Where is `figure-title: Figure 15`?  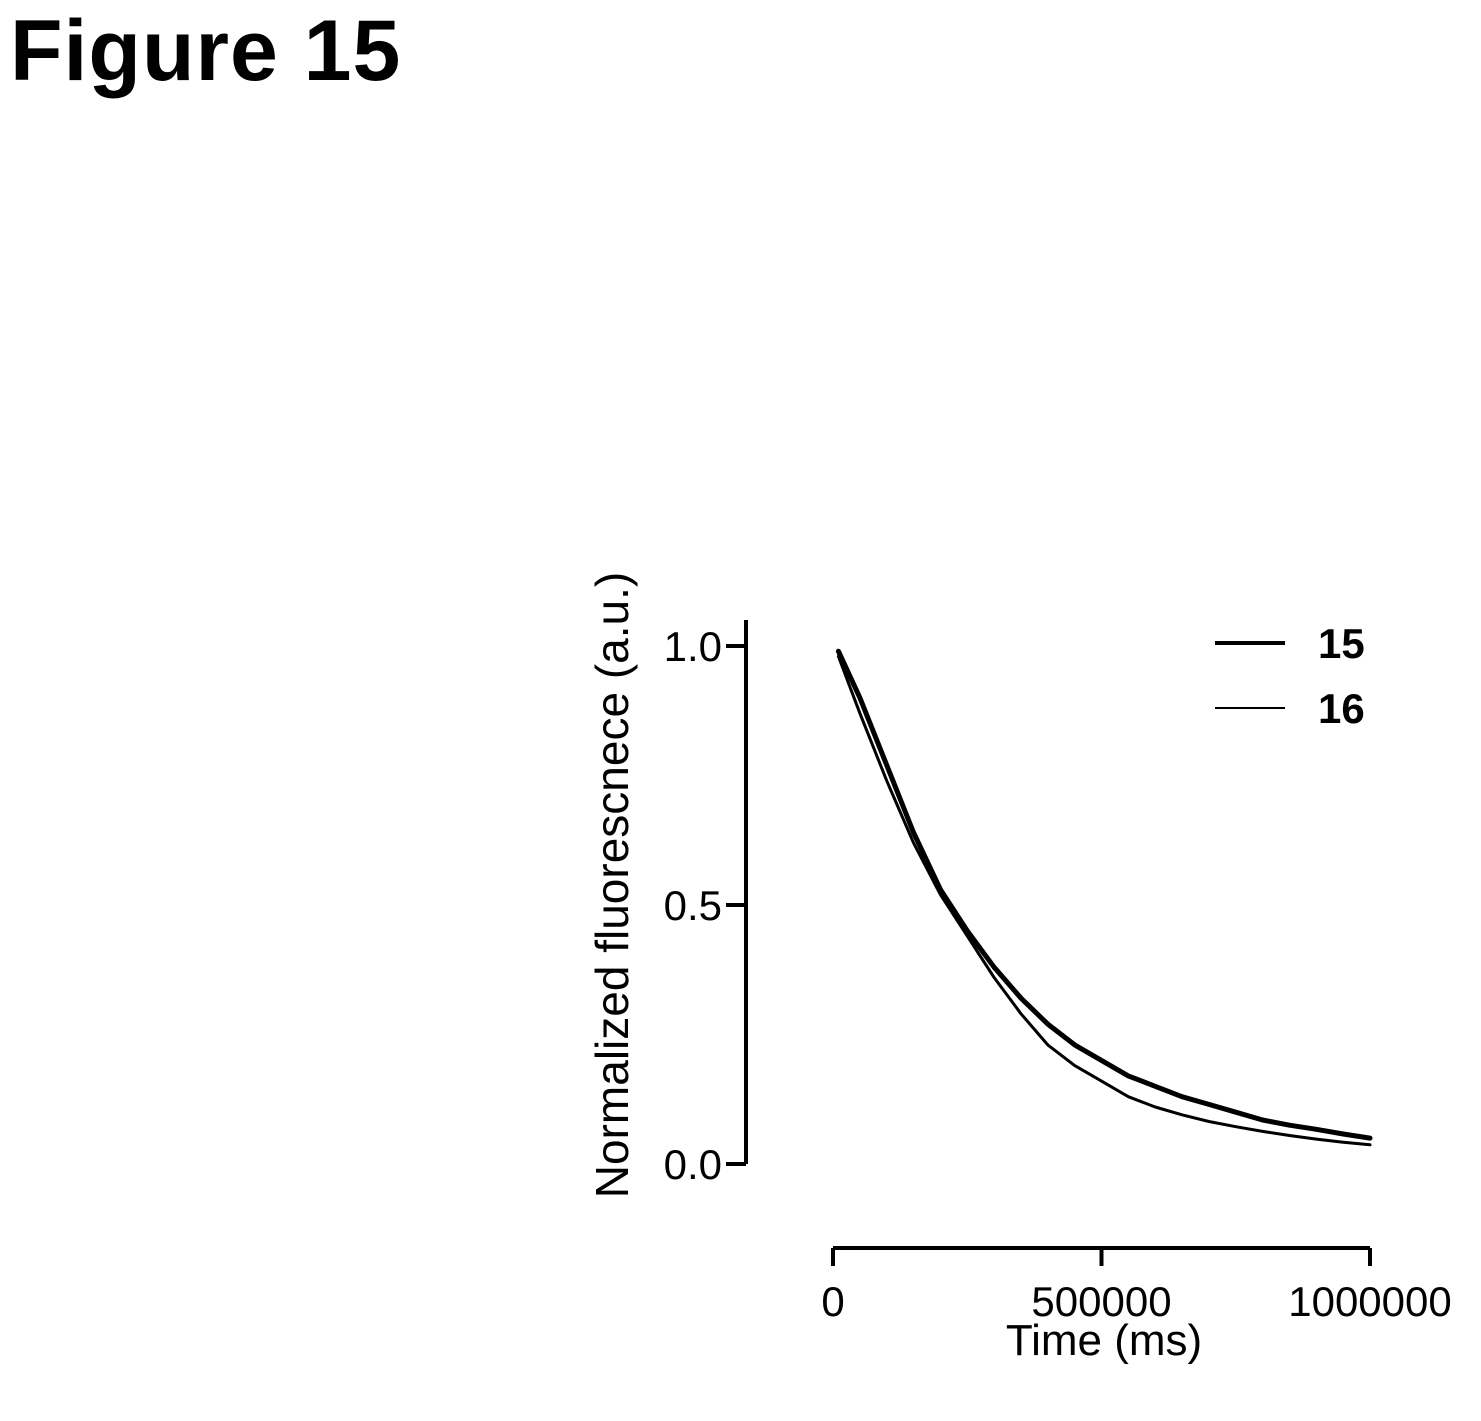 figure-title: Figure 15 is located at coordinates (206, 51).